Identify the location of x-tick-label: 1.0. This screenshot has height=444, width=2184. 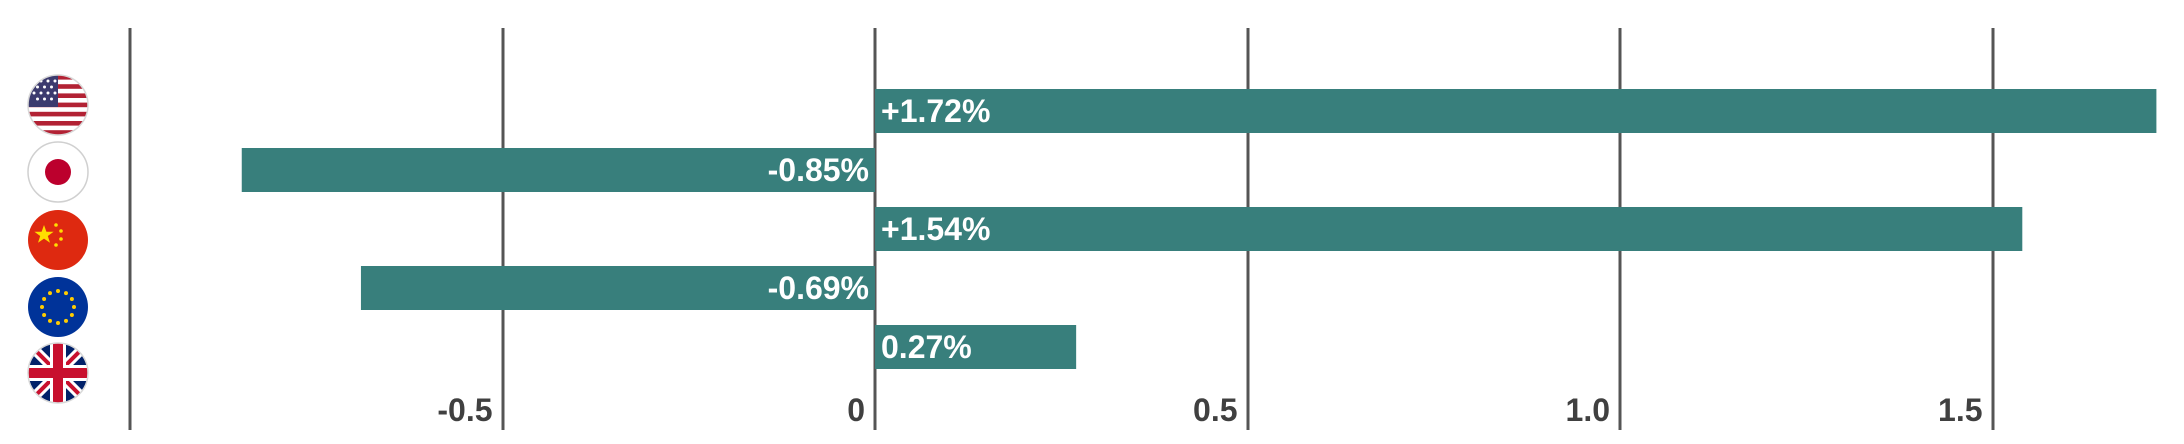
(1588, 410).